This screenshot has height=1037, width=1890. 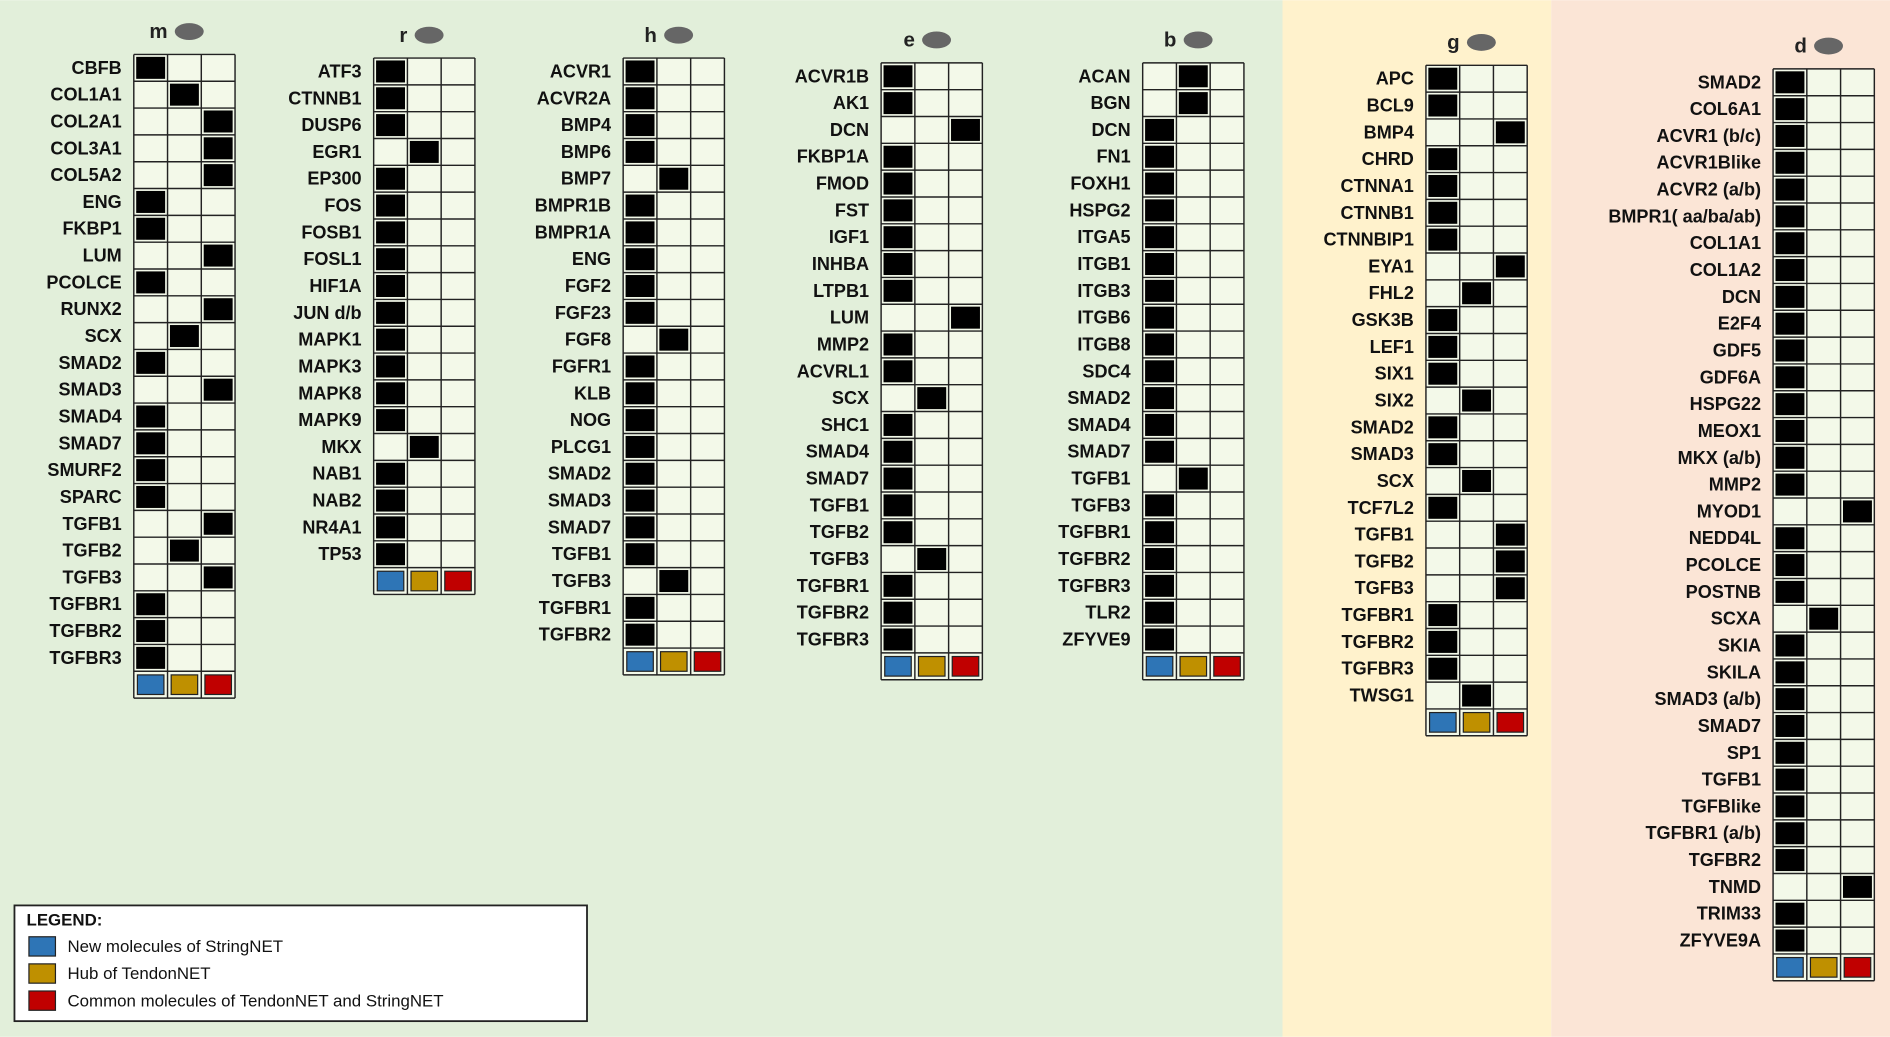 I want to click on gene-label: ZFYVE9A, so click(x=1720, y=941).